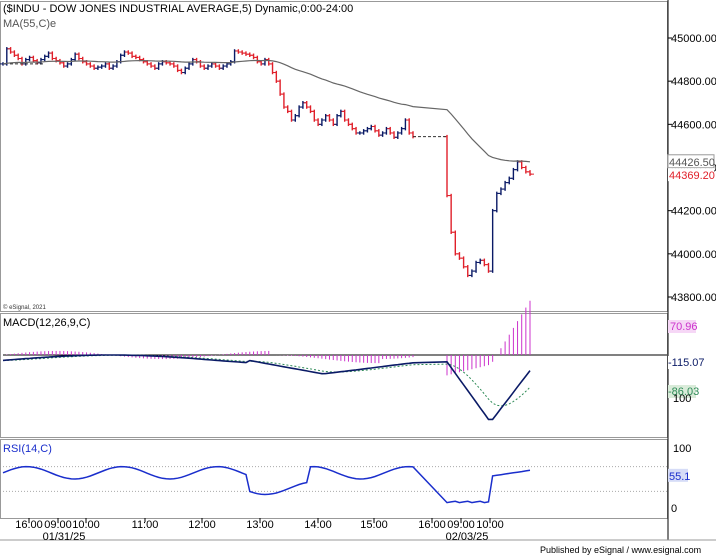 The image size is (716, 559). I want to click on moving-average-line, so click(266, 111).